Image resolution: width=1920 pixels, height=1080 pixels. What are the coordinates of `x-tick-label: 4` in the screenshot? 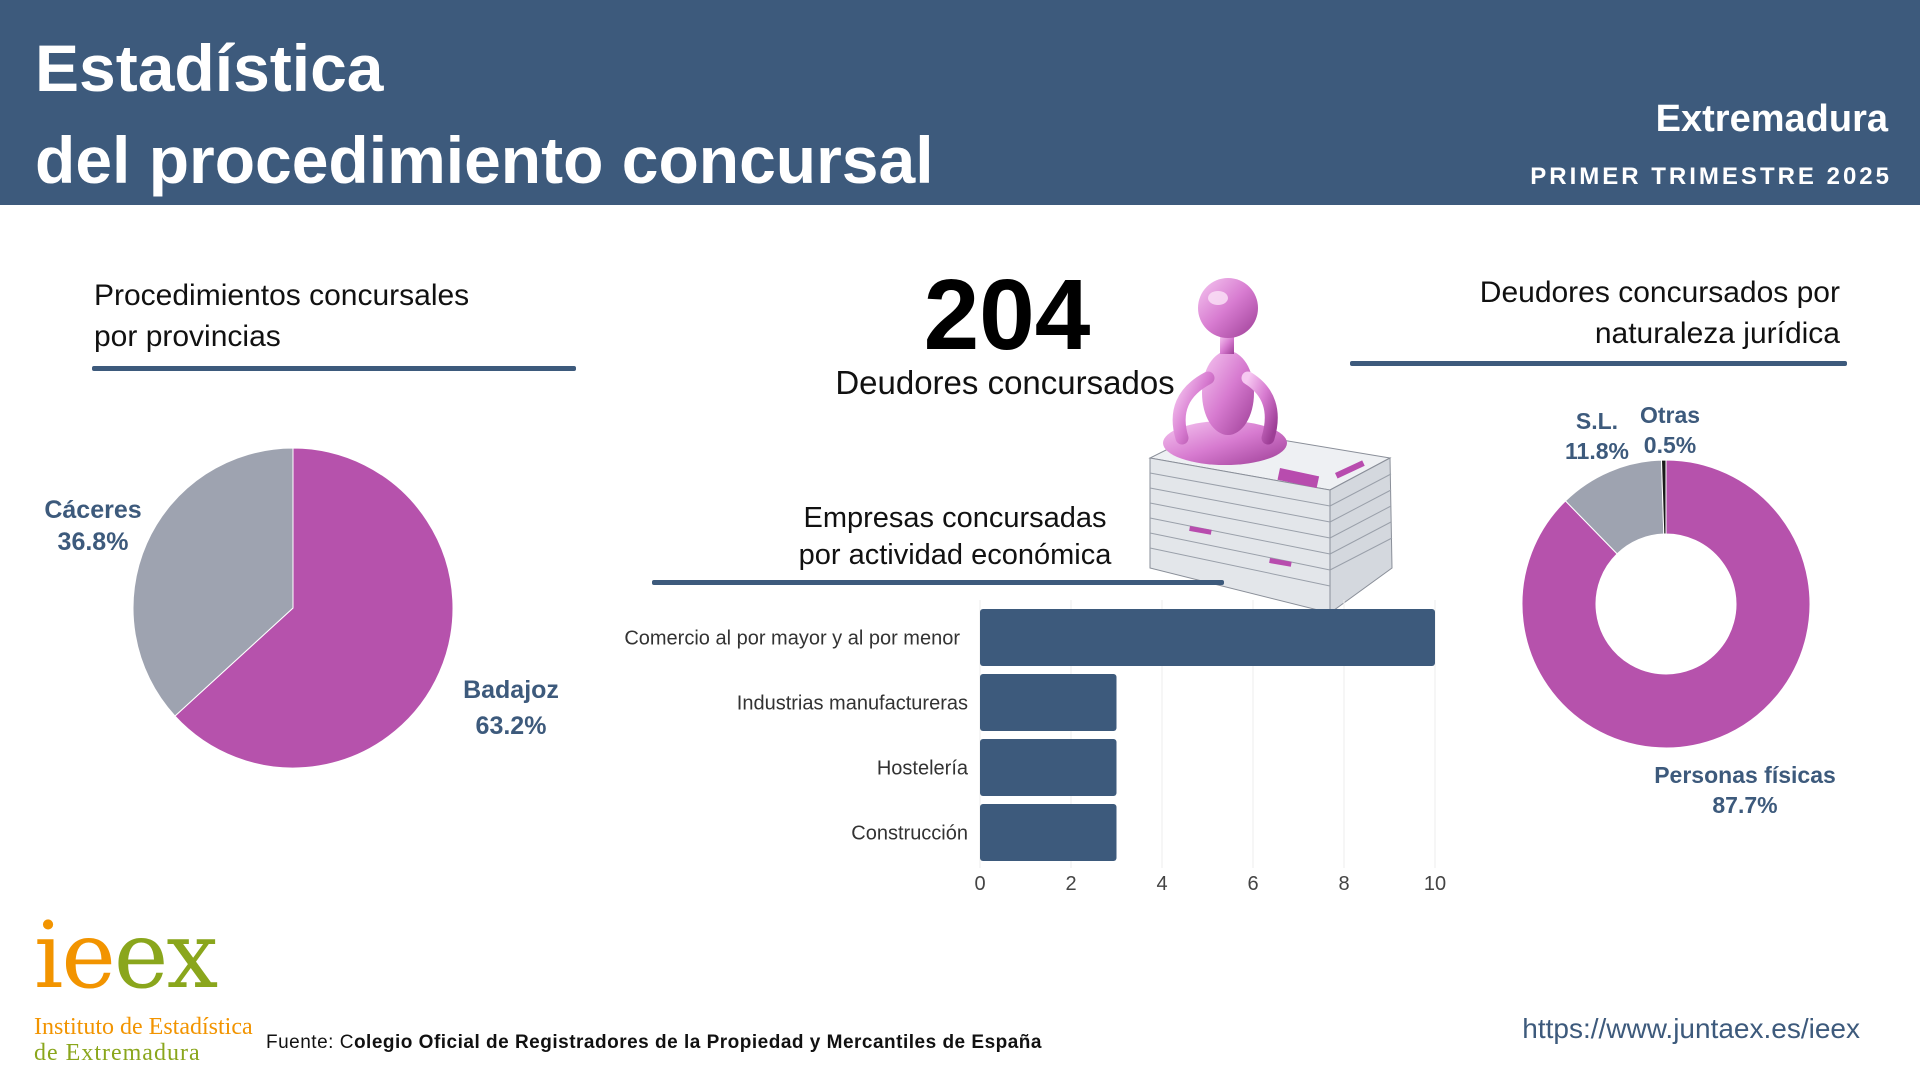 It's located at (1161, 884).